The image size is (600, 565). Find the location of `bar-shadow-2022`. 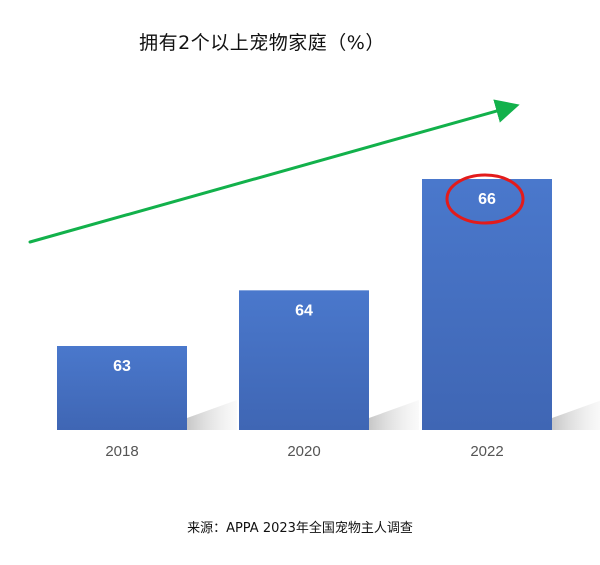

bar-shadow-2022 is located at coordinates (576, 415).